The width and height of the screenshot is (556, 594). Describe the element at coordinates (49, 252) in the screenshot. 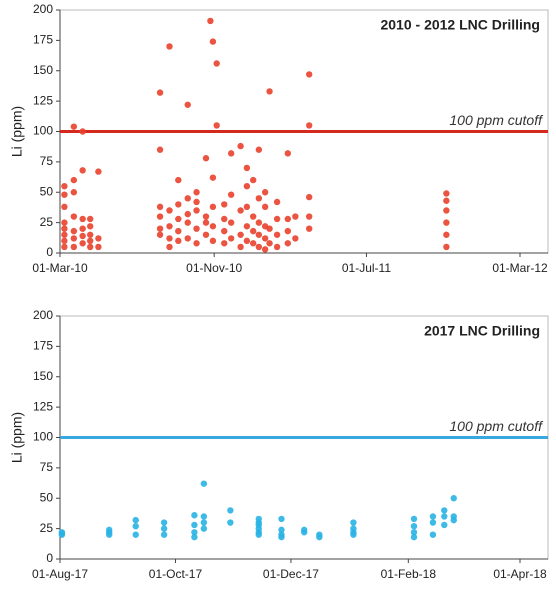

I see `y-tick-label: 0` at that location.